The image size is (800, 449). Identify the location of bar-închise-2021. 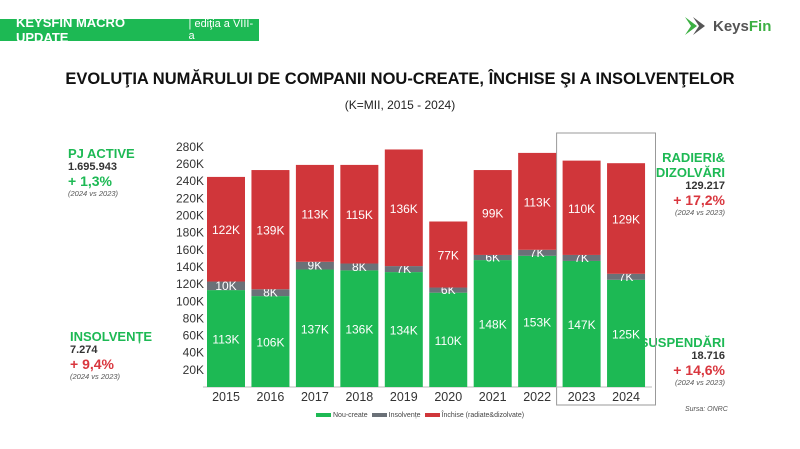
(492, 212).